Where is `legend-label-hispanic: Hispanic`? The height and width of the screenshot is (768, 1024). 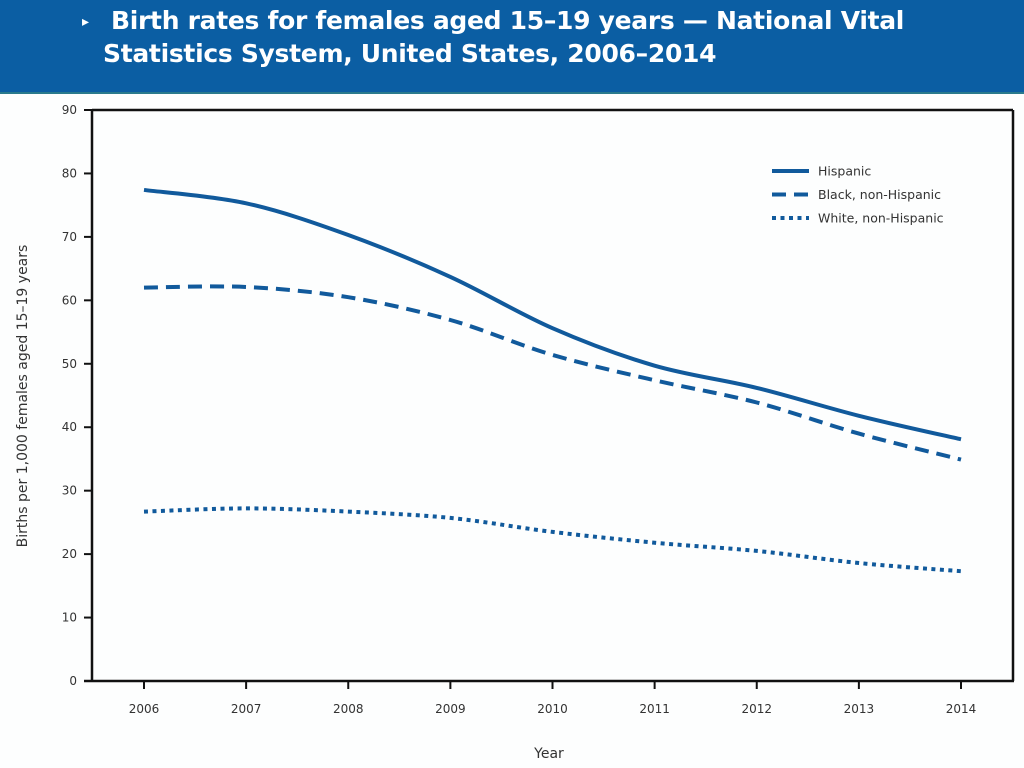
legend-label-hispanic: Hispanic is located at coordinates (844, 171).